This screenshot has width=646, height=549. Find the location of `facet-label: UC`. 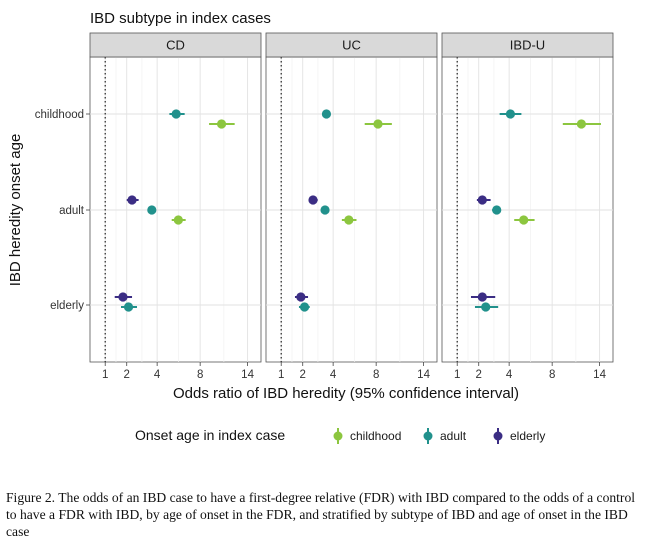

facet-label: UC is located at coordinates (351, 45).